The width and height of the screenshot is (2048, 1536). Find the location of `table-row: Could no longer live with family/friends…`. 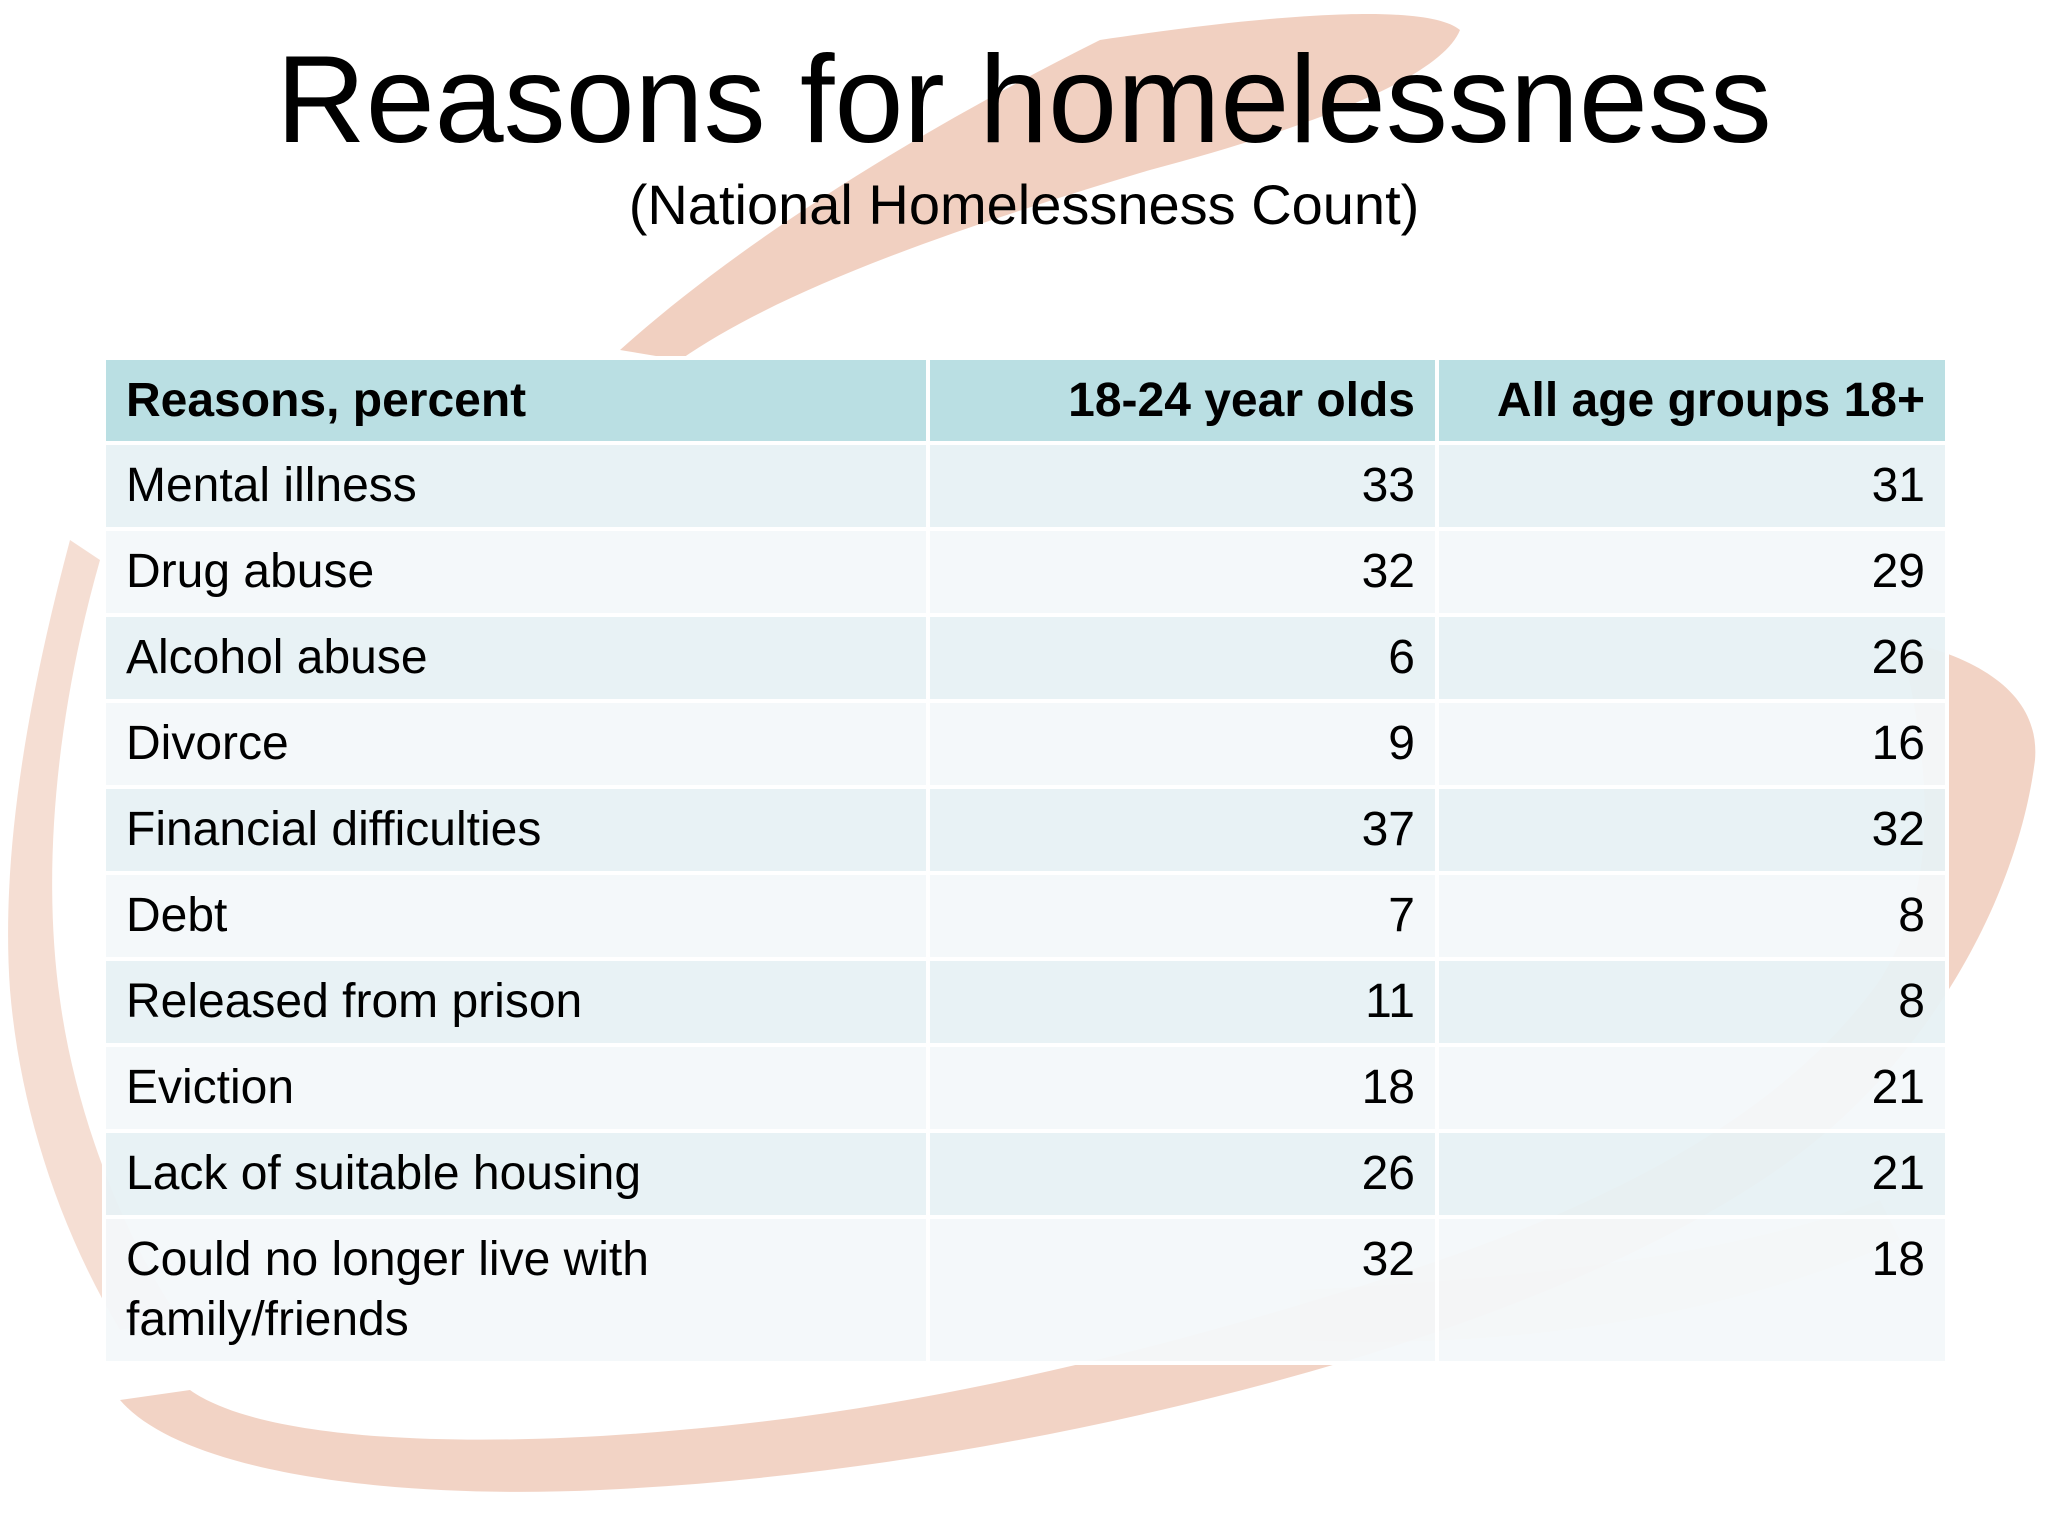

table-row: Could no longer live with family/friends… is located at coordinates (1025, 1290).